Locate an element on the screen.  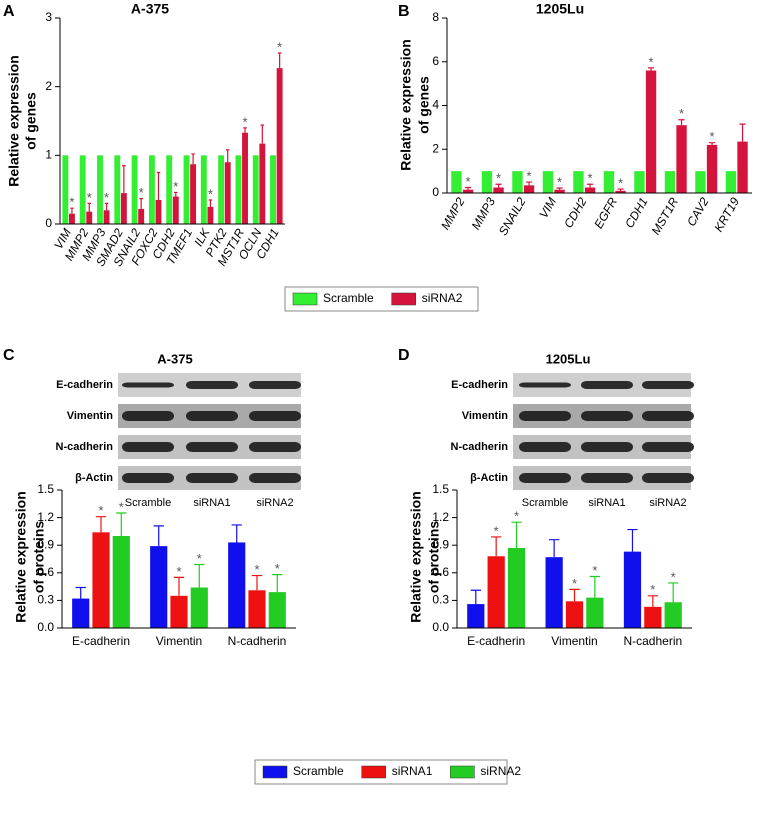
blot-lane-label: siRNA1 is located at coordinates (211, 503).